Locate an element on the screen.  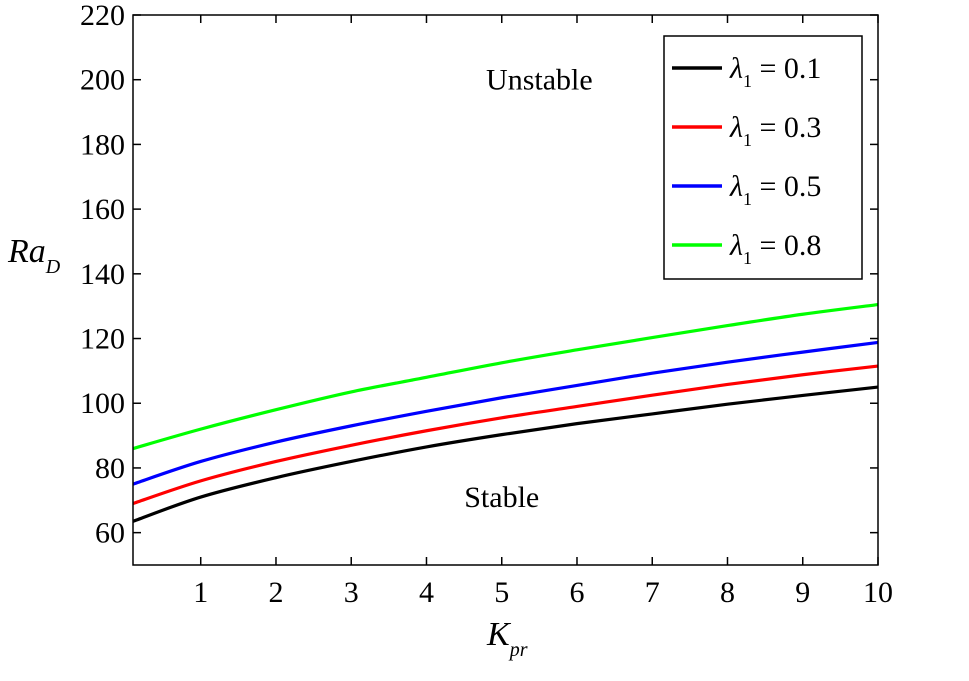
legend: λ1 = 0.1λ1 = 0.3λ1 = 0.5λ1 = 0.8 is located at coordinates (763, 157).